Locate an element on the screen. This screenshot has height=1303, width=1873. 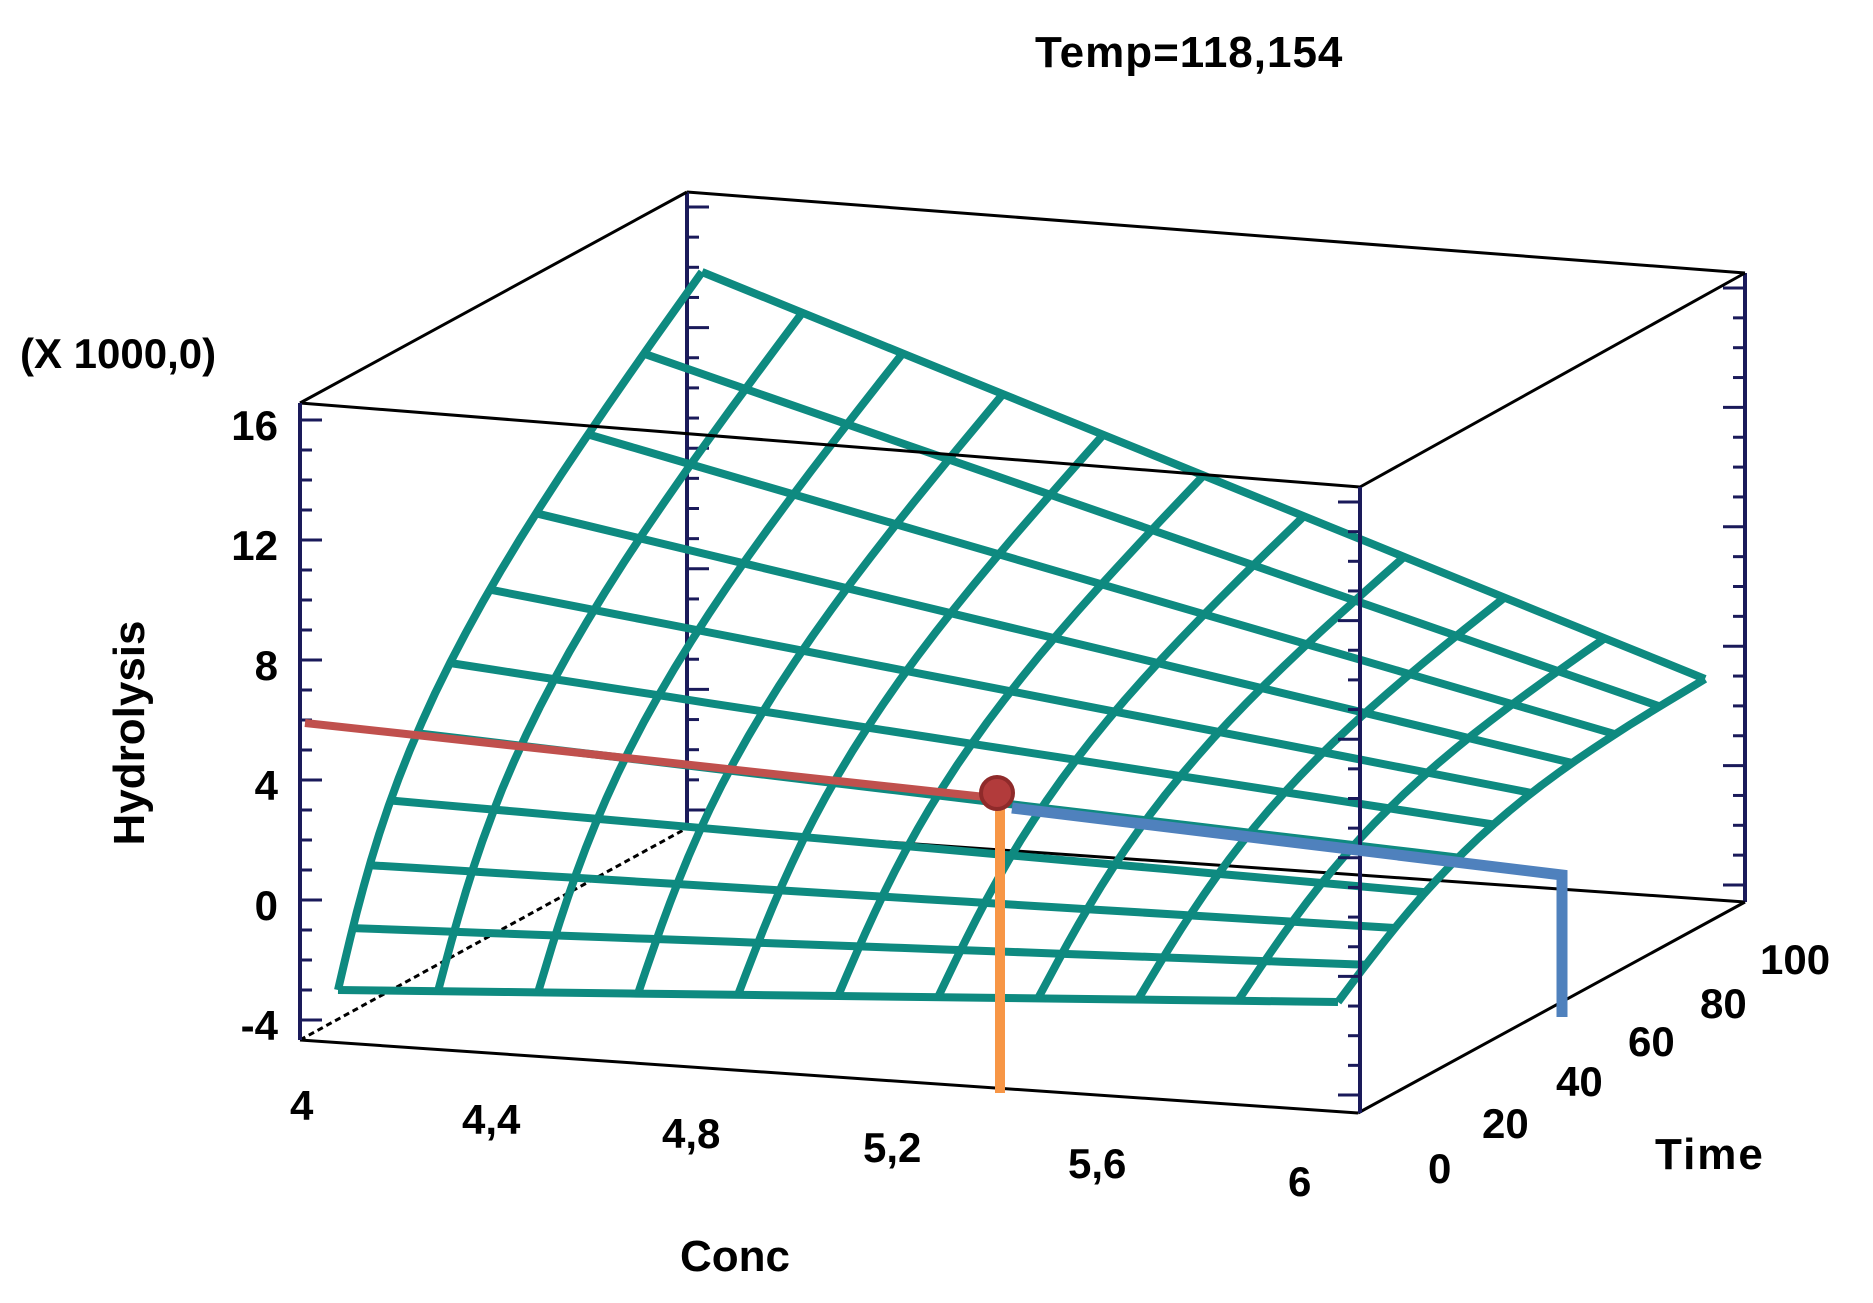
hydrolysis-guide-line is located at coordinates (645, 760).